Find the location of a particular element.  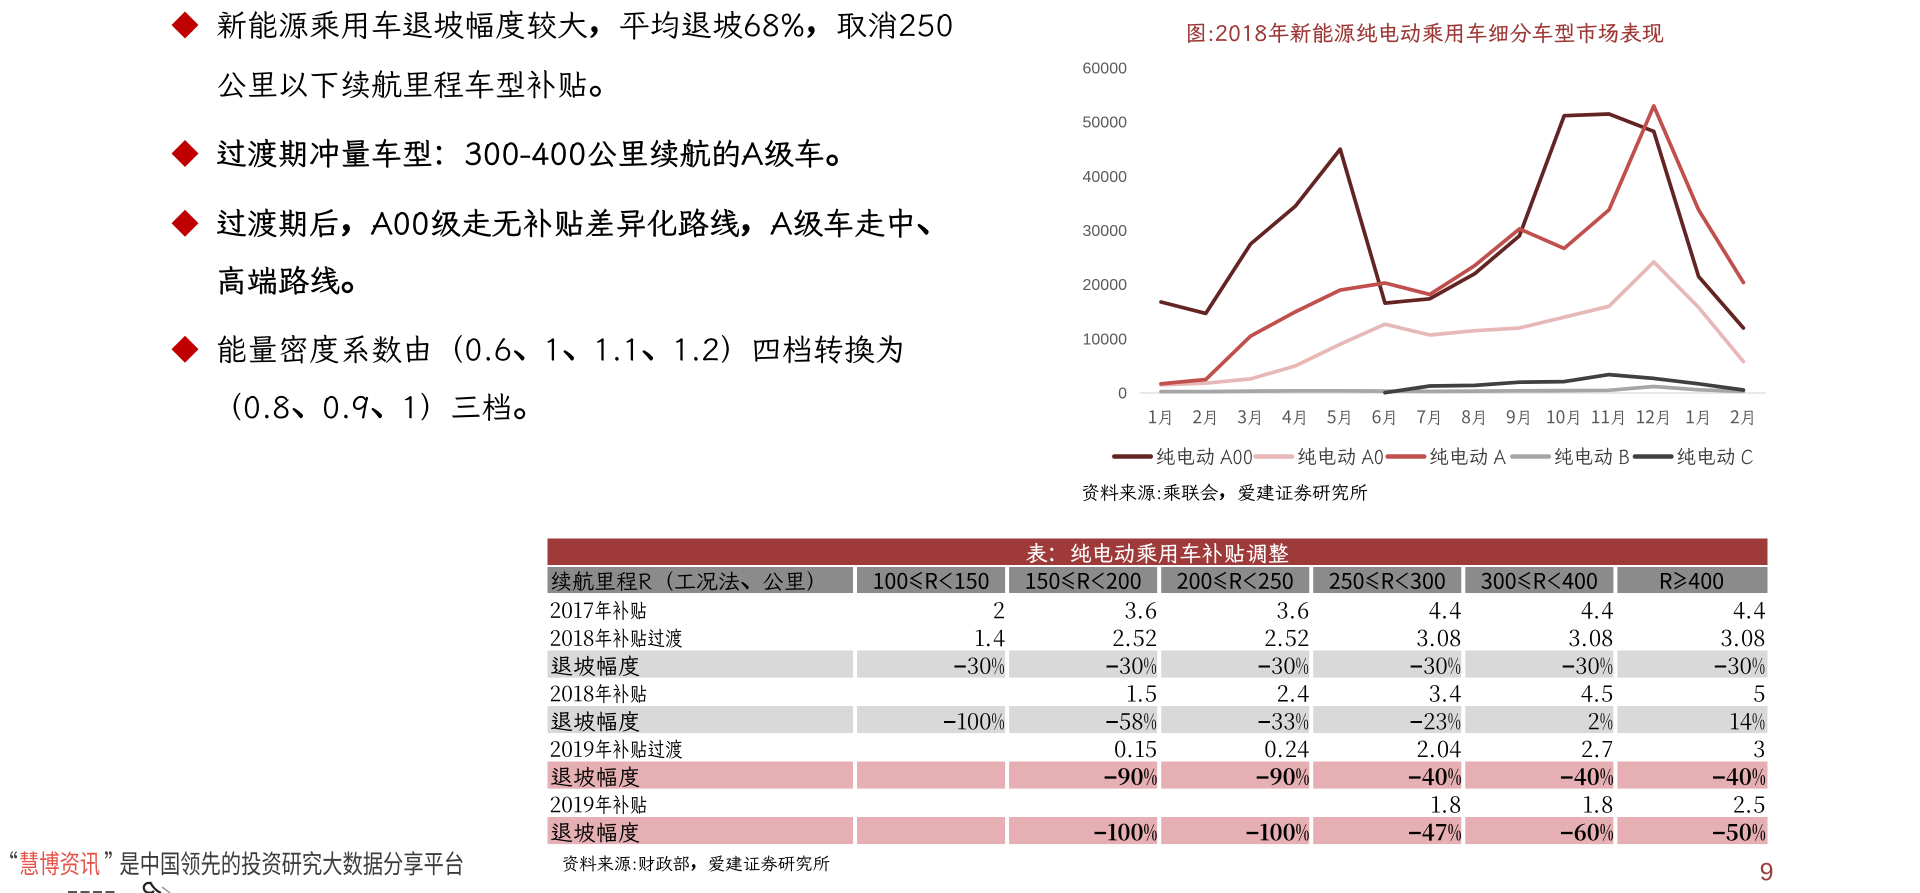

svg-text: 60000 is located at coordinates (1105, 69).